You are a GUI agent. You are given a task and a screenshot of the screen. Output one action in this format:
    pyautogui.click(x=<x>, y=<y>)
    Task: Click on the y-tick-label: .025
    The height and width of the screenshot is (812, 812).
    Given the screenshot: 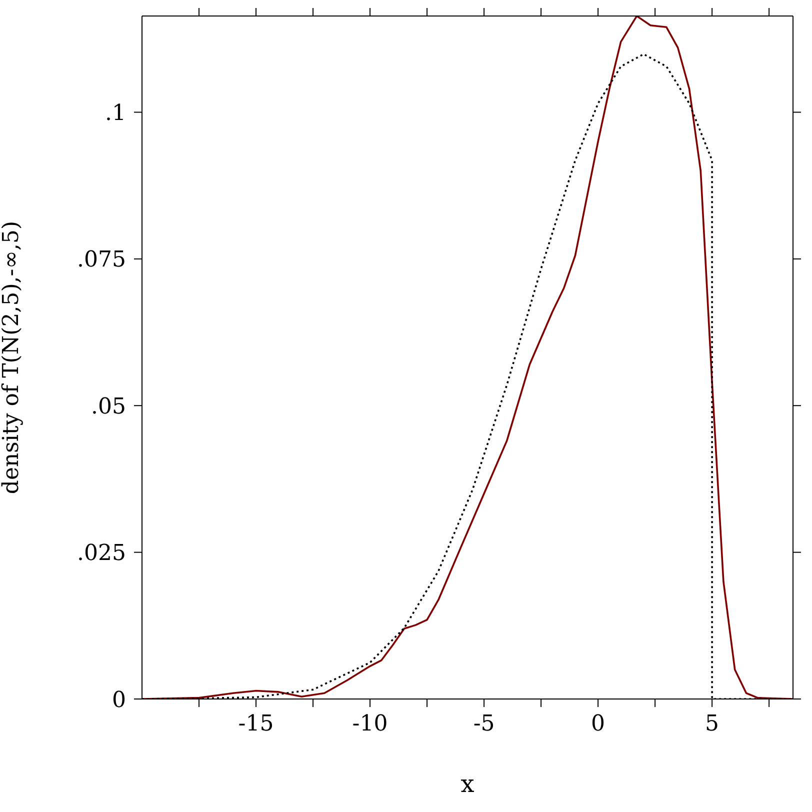 What is the action you would take?
    pyautogui.click(x=101, y=553)
    